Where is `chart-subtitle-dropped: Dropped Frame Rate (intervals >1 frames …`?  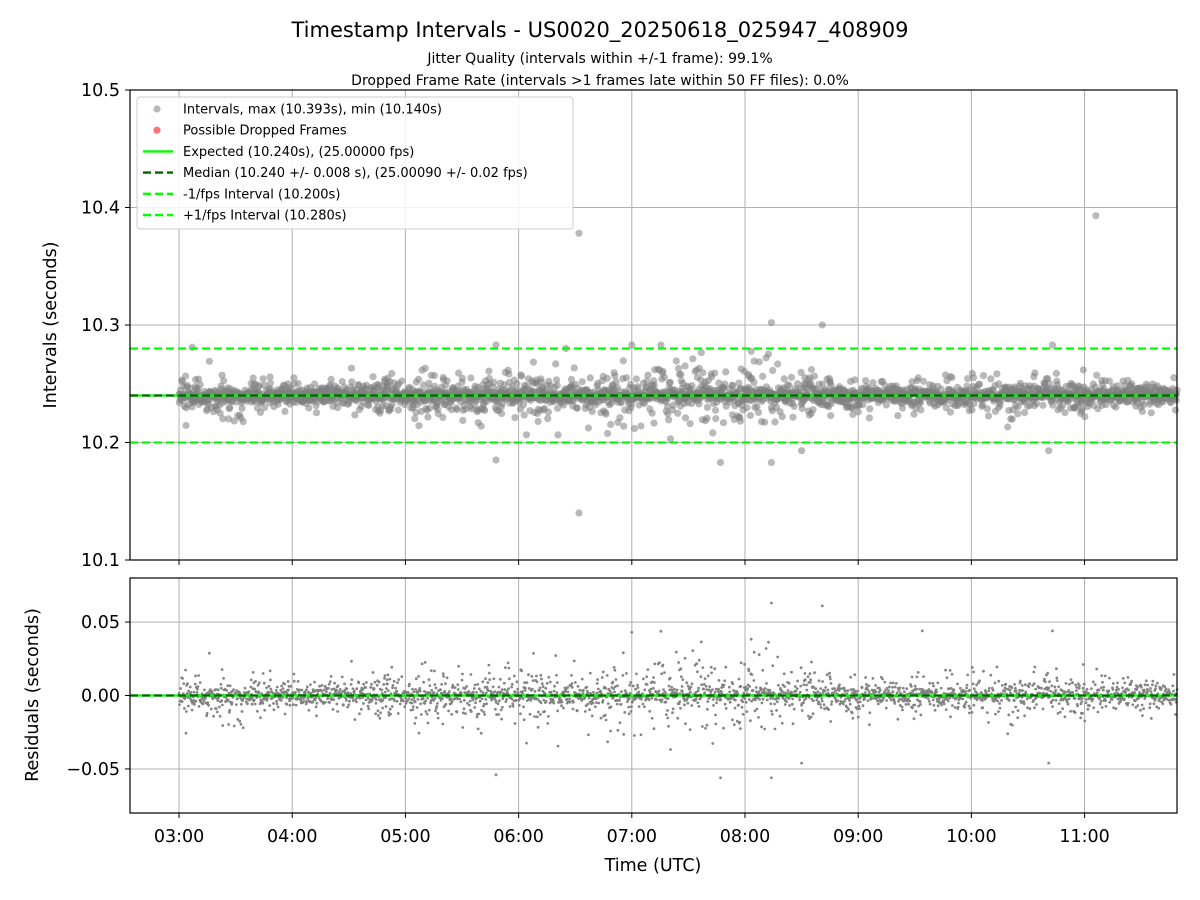
chart-subtitle-dropped: Dropped Frame Rate (intervals >1 frames … is located at coordinates (600, 81).